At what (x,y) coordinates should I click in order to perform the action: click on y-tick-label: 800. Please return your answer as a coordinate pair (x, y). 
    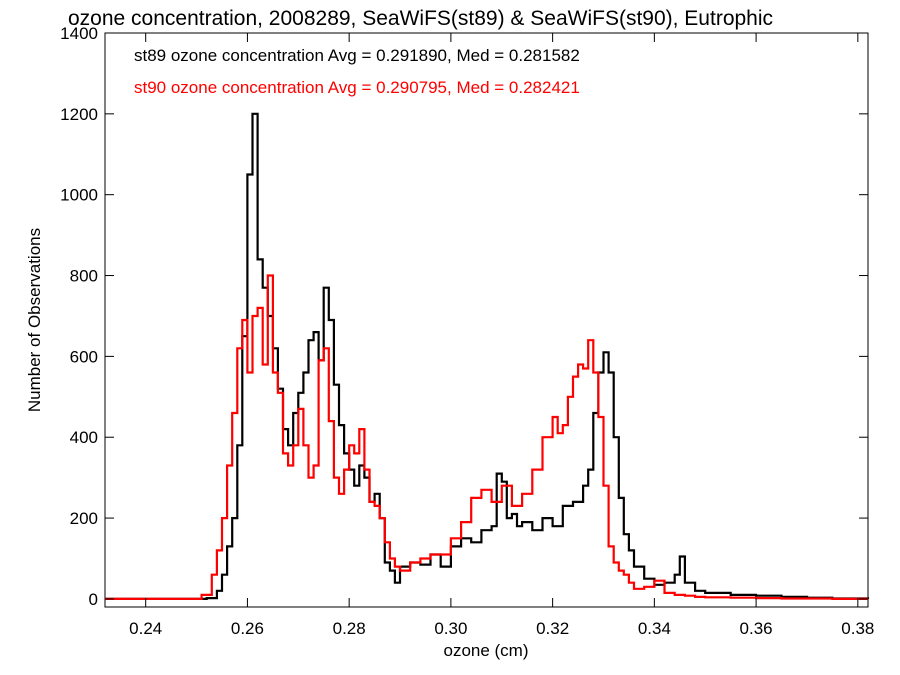
    Looking at the image, I should click on (84, 276).